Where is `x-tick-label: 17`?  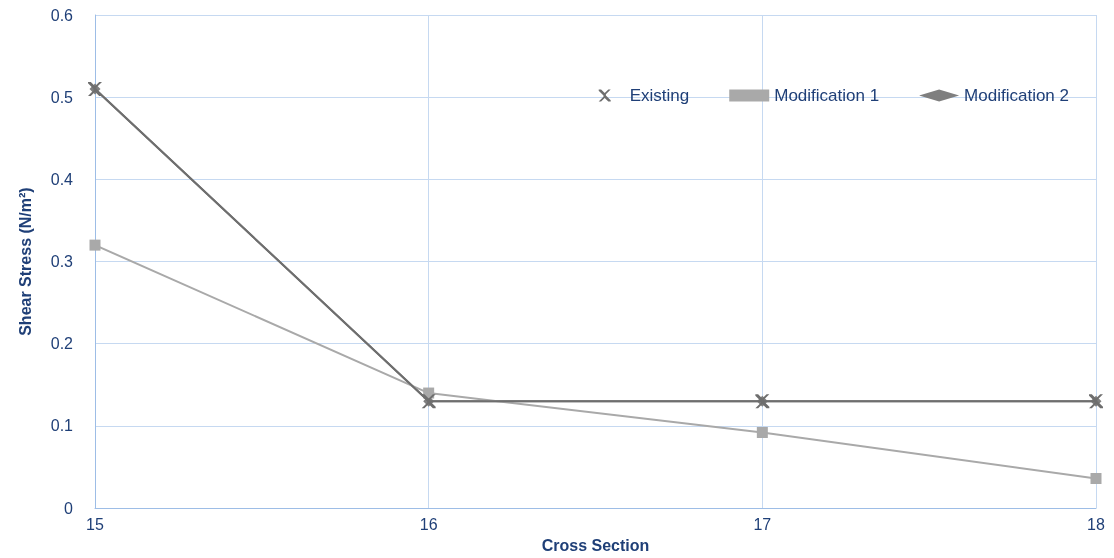
x-tick-label: 17 is located at coordinates (762, 524).